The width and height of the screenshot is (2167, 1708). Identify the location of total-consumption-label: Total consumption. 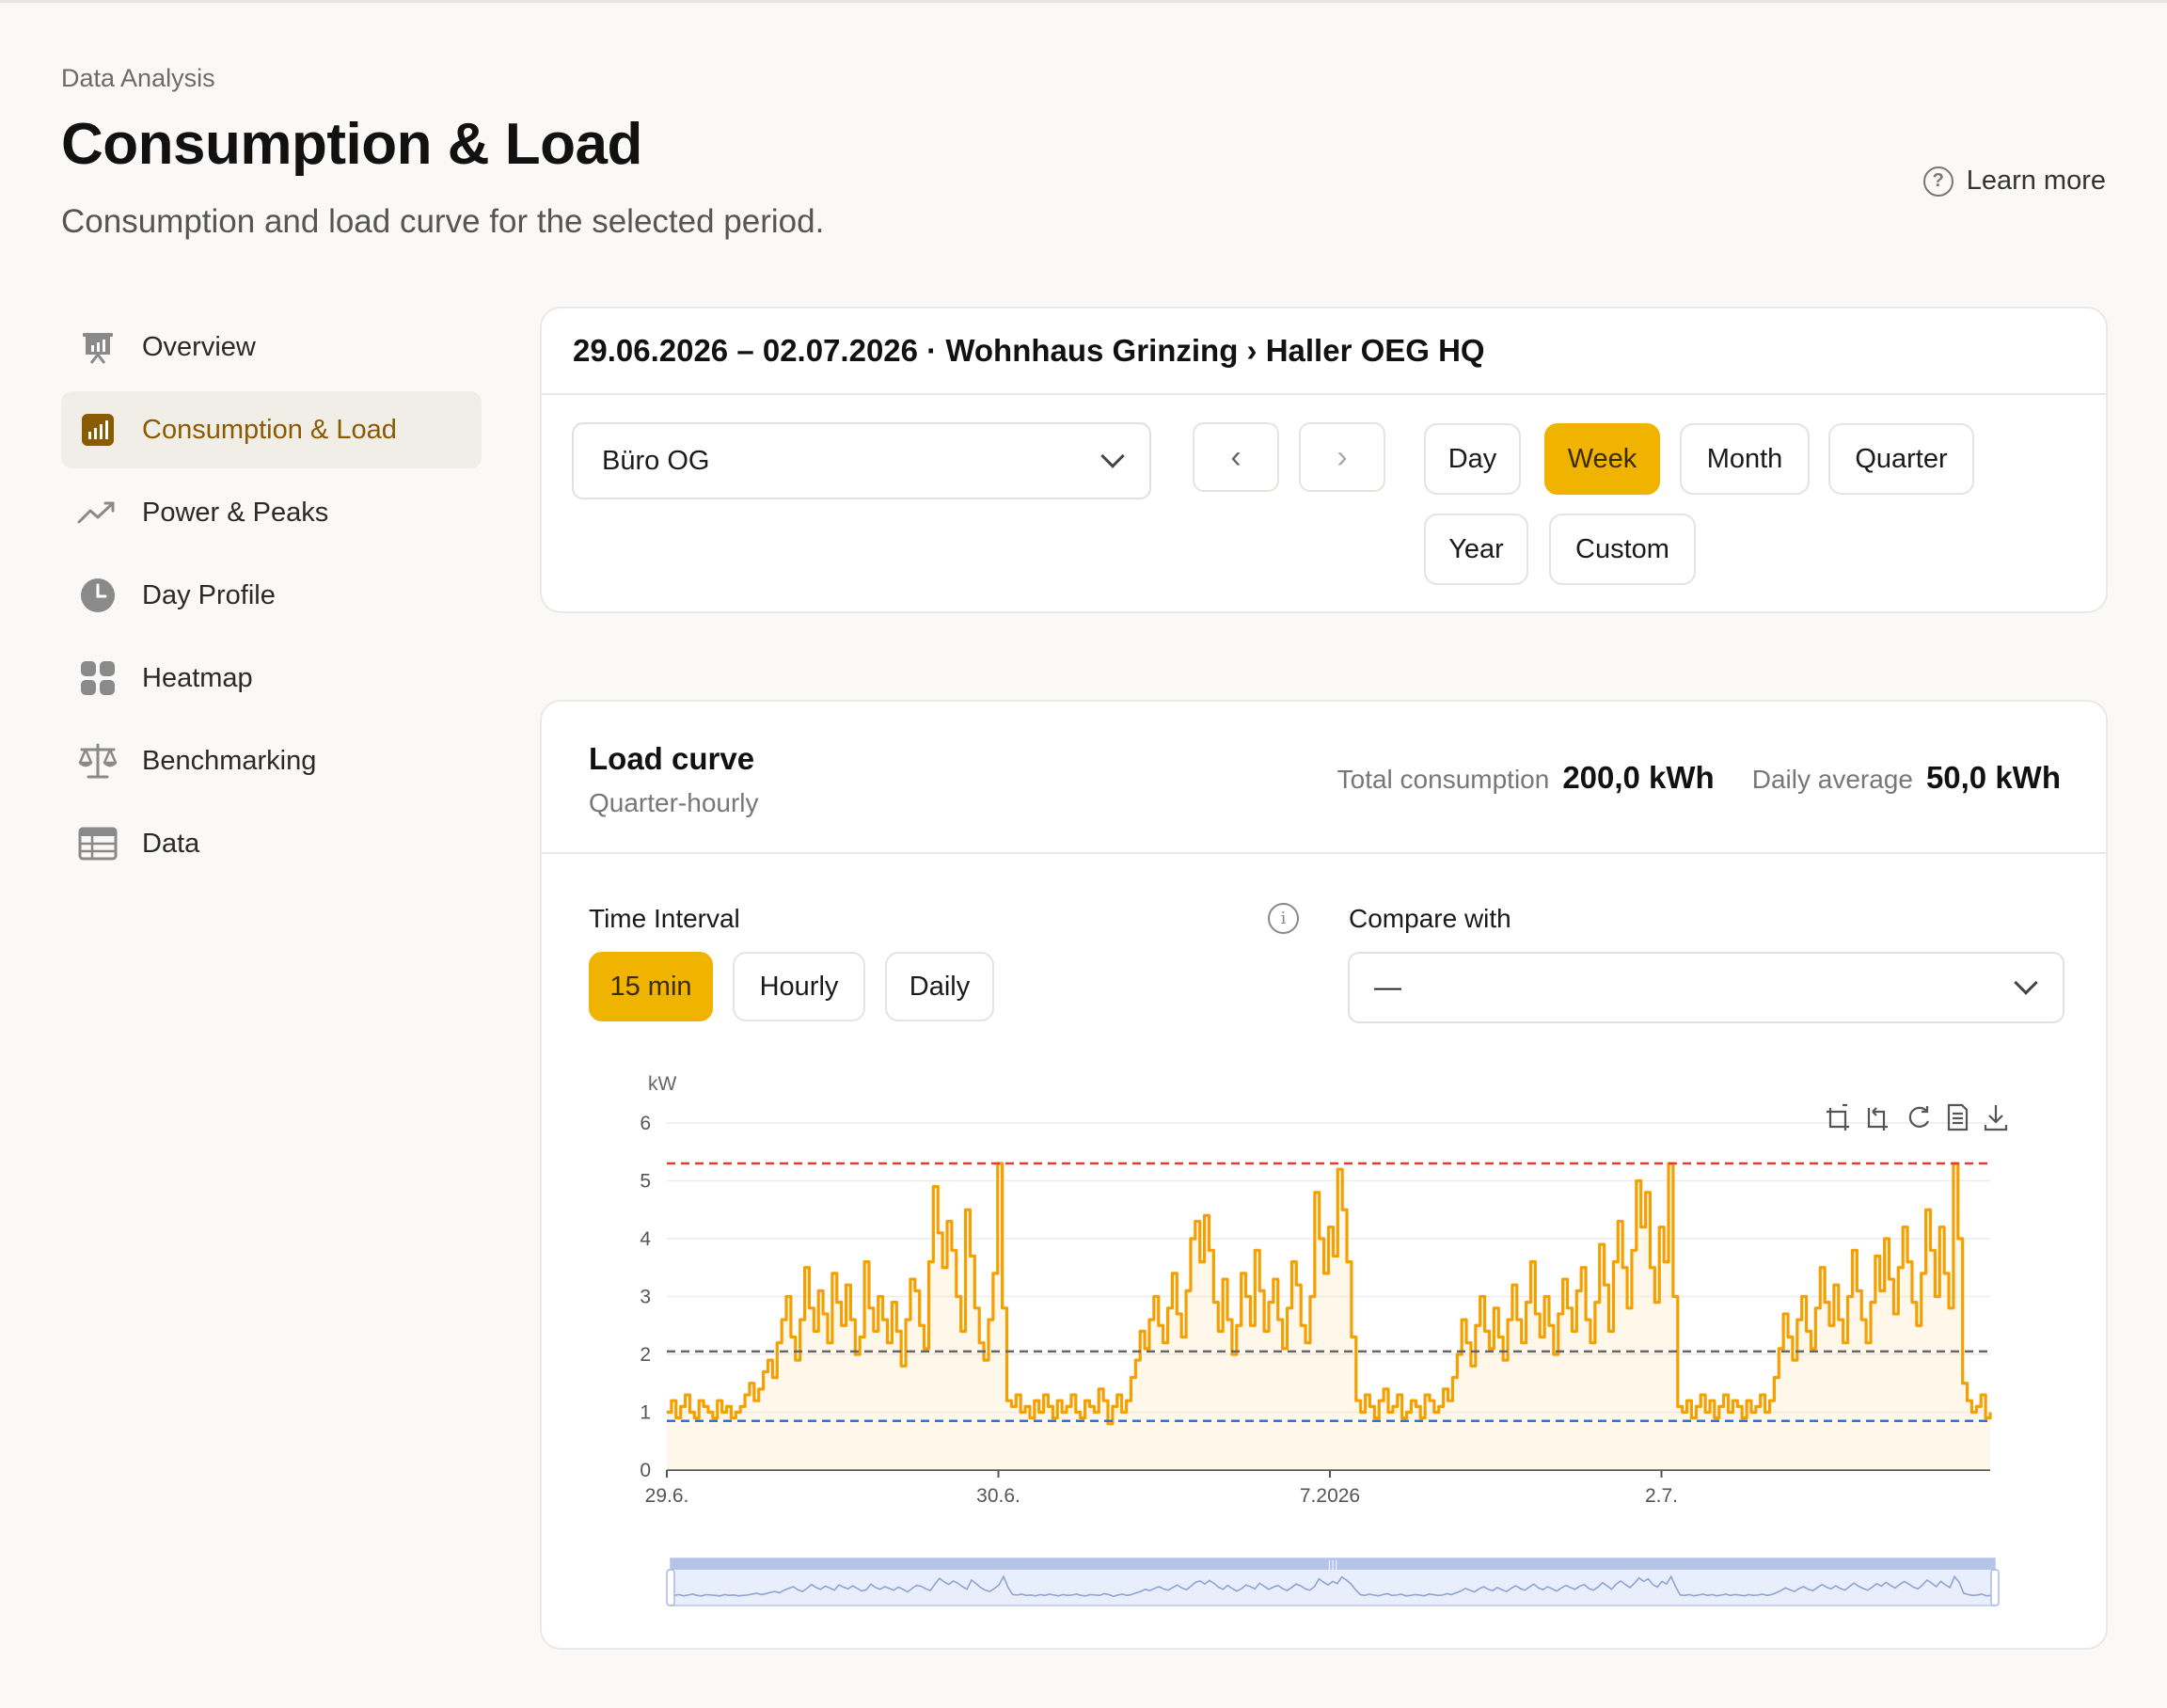
(1443, 779).